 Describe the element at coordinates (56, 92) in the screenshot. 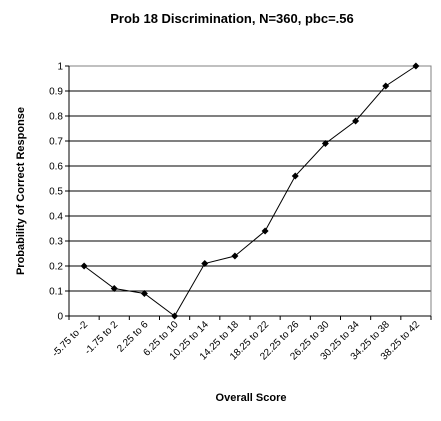

I see `y-tick-label: 0.9` at that location.